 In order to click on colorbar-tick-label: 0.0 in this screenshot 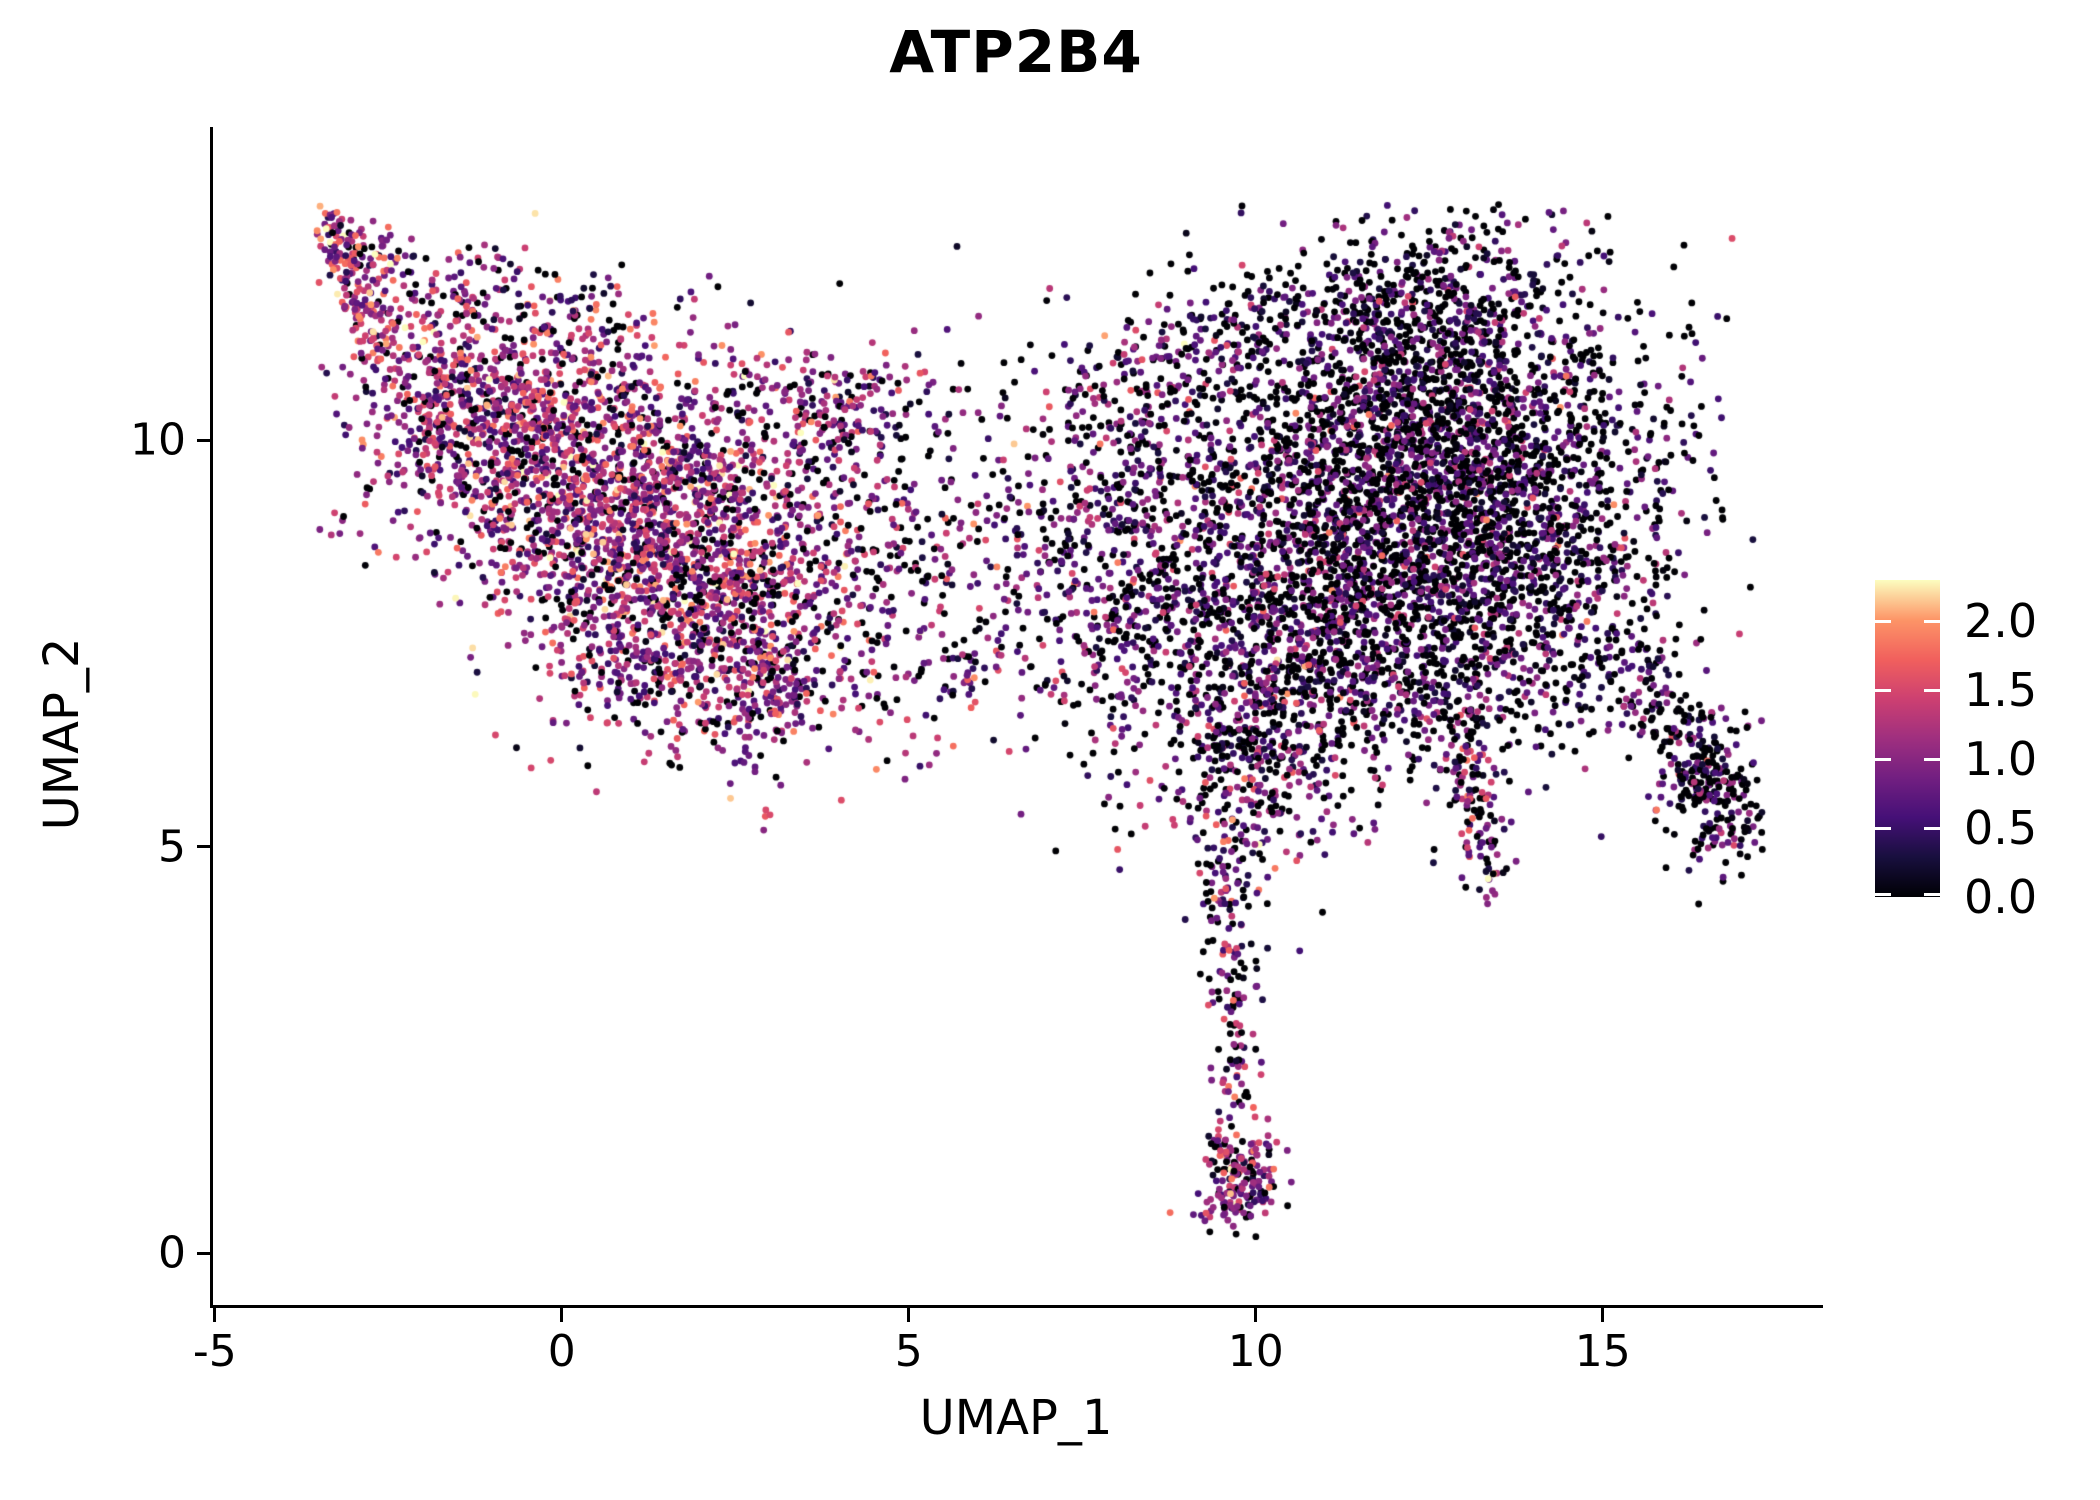, I will do `click(2001, 897)`.